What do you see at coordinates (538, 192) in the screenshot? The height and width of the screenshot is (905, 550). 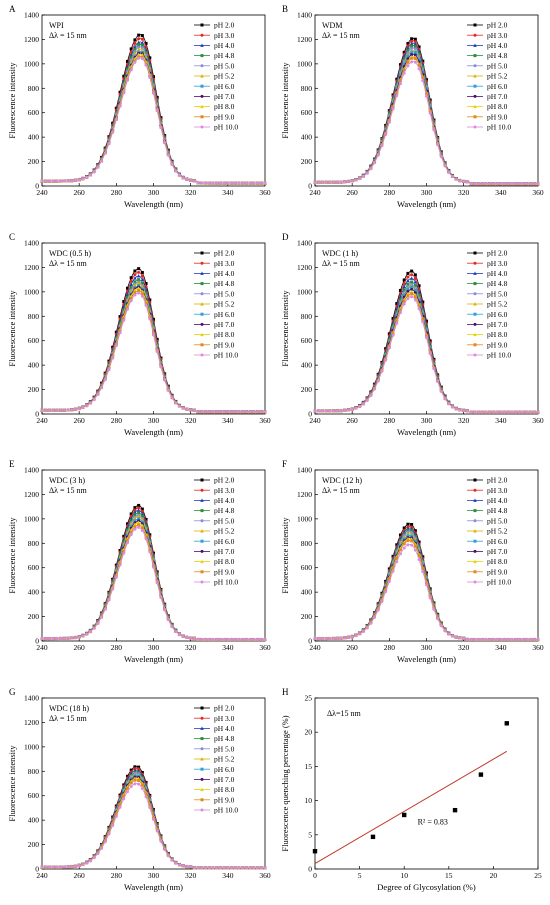 I see `x-tick-label: 360` at bounding box center [538, 192].